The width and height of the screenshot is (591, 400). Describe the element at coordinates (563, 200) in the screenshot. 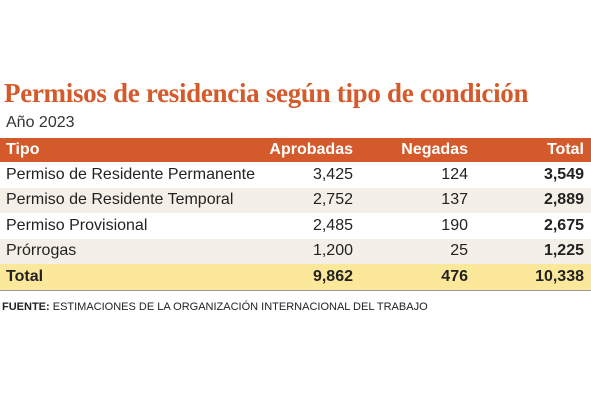

I see `cell: 2,889` at that location.